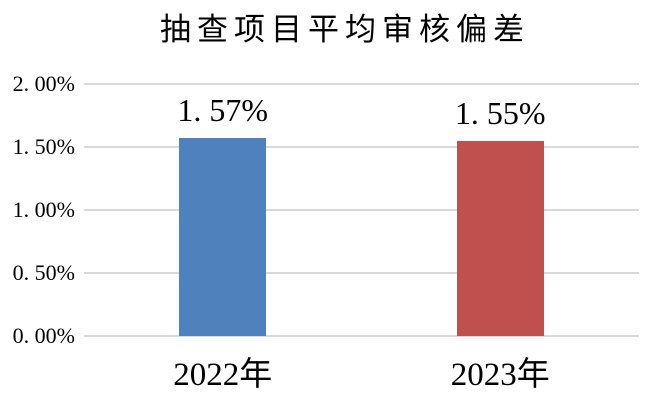  Describe the element at coordinates (43, 146) in the screenshot. I see `y-axis-tick-label: 1. 50%` at that location.